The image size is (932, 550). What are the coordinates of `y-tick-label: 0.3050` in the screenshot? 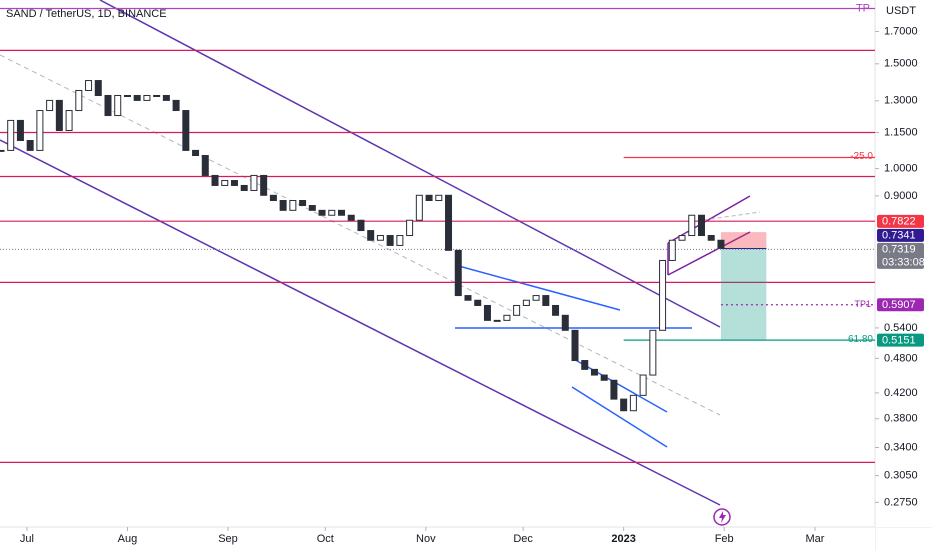 It's located at (901, 476).